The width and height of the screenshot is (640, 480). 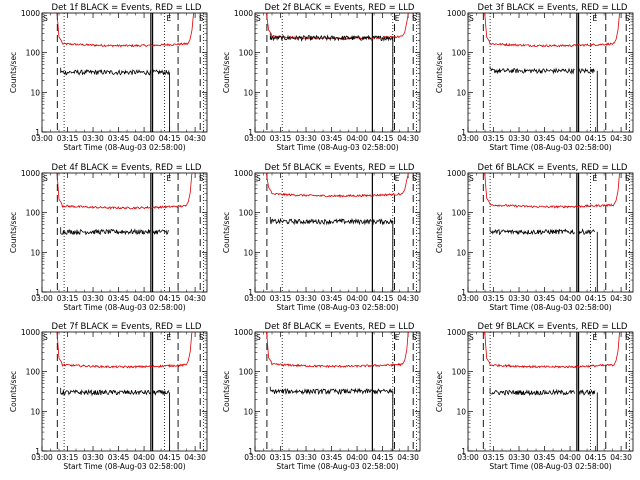 I want to click on chart-title: Det 5f BLACK = Events, RED = LLD, so click(x=340, y=168).